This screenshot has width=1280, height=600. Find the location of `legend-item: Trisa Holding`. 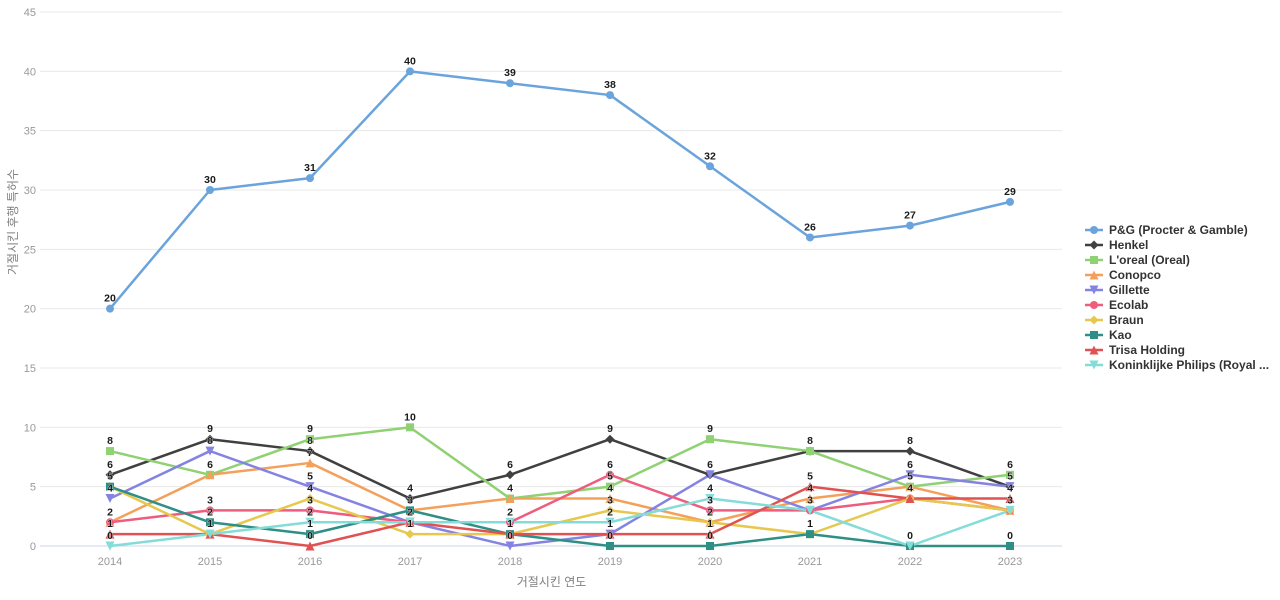

legend-item: Trisa Holding is located at coordinates (1177, 350).